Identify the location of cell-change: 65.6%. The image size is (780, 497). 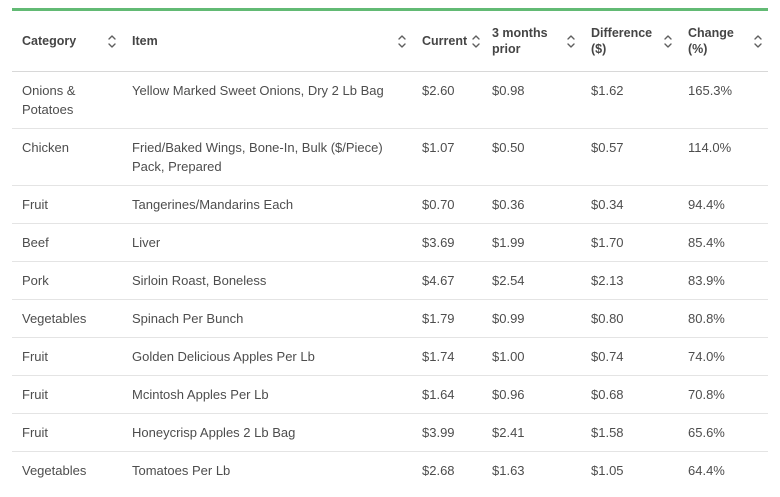
(723, 432).